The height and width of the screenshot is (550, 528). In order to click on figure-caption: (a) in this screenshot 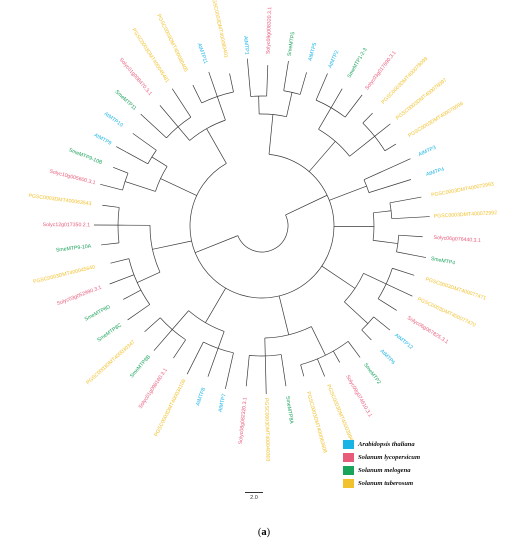, I will do `click(264, 532)`.